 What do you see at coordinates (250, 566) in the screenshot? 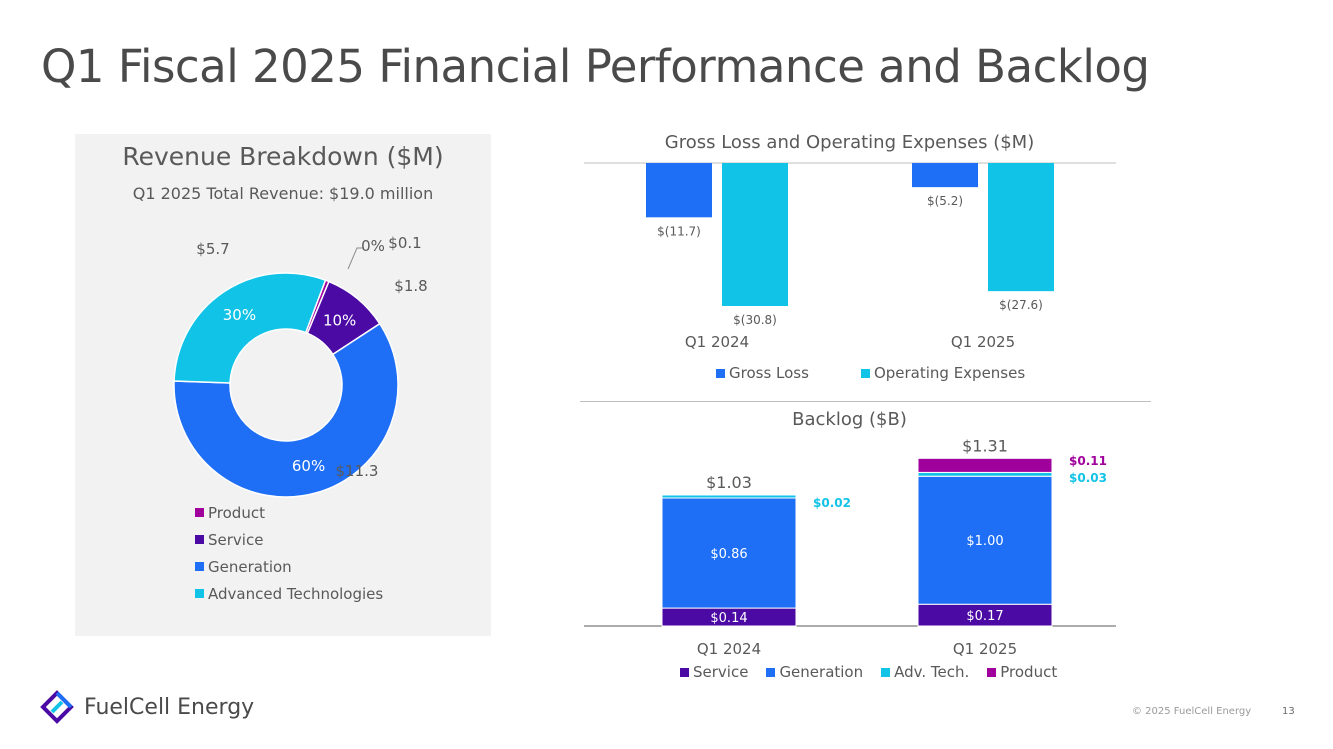
I see `legend-label-generation: Generation` at bounding box center [250, 566].